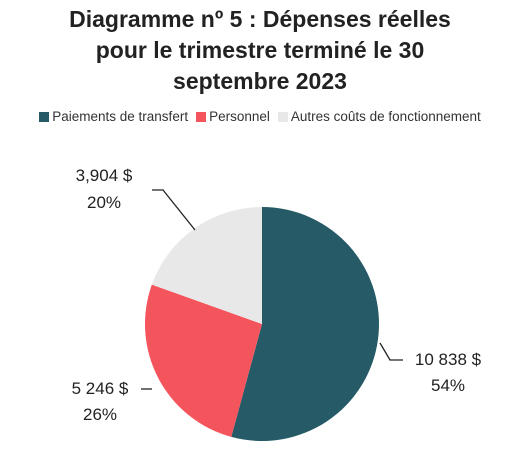 The width and height of the screenshot is (520, 465). I want to click on leader-line-autres, so click(174, 210).